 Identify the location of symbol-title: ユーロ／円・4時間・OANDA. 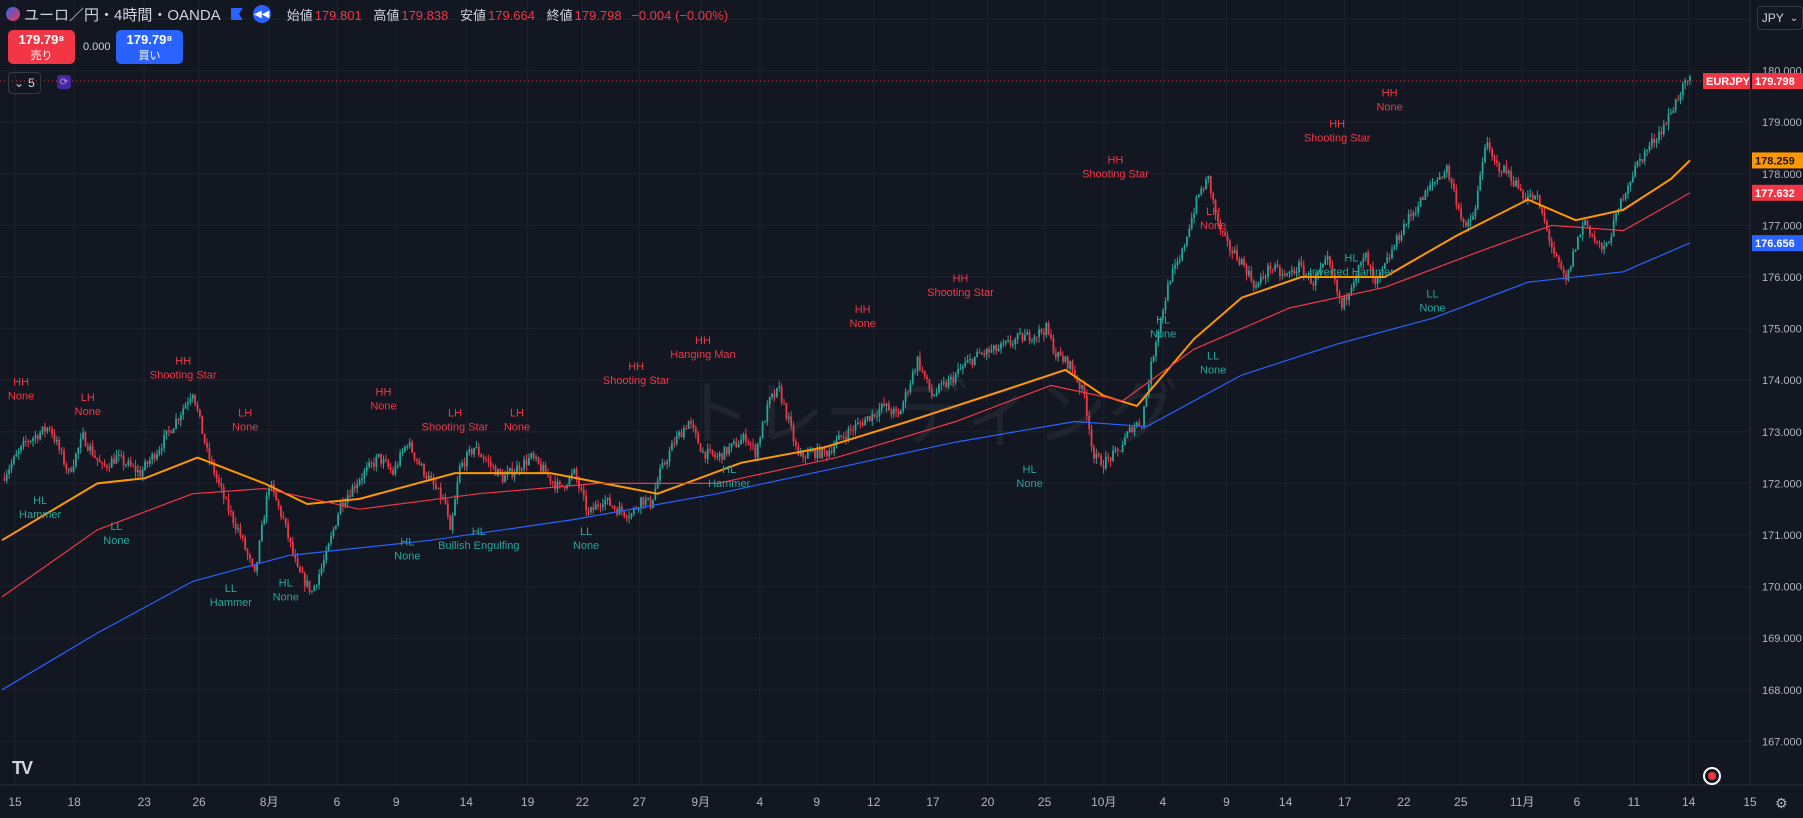
(122, 15).